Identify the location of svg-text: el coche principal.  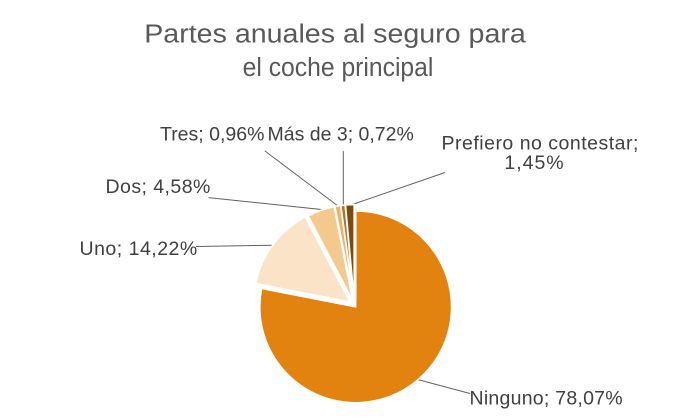
(338, 67).